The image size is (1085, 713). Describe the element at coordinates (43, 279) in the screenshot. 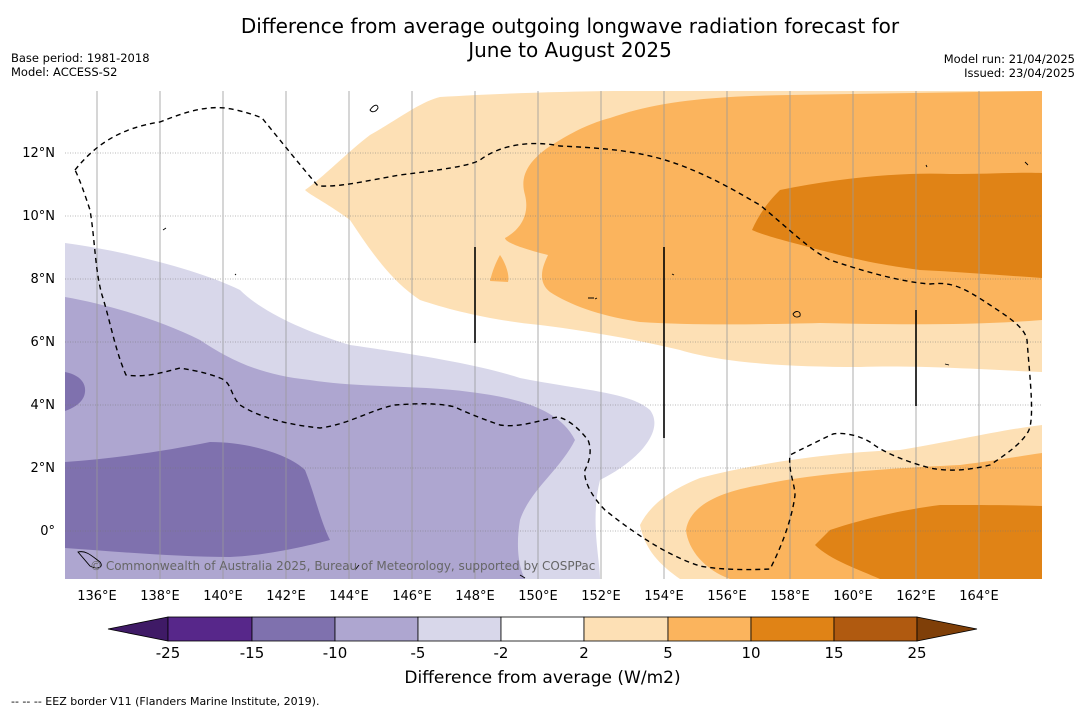

I see `lat-label: 8°N` at that location.